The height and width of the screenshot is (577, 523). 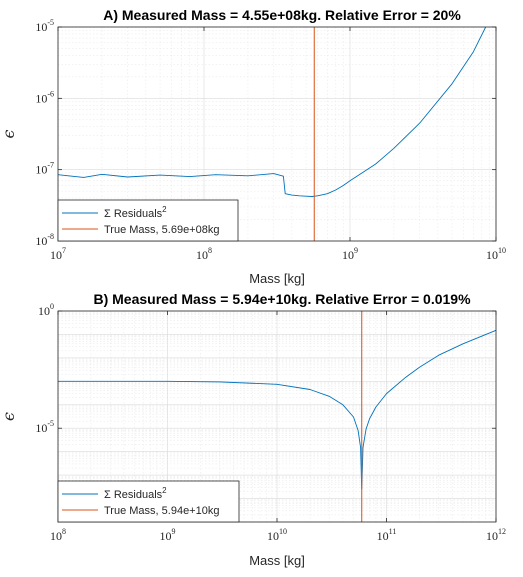 I want to click on panel-a-y-tick-label: 10⁻⁷, so click(x=44, y=169).